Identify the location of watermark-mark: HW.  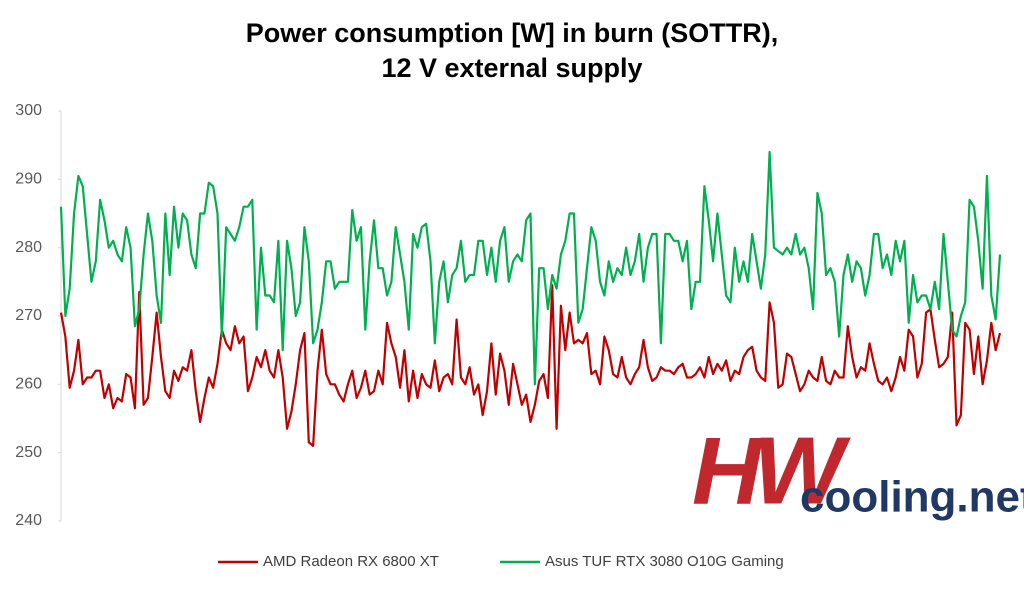
(771, 470).